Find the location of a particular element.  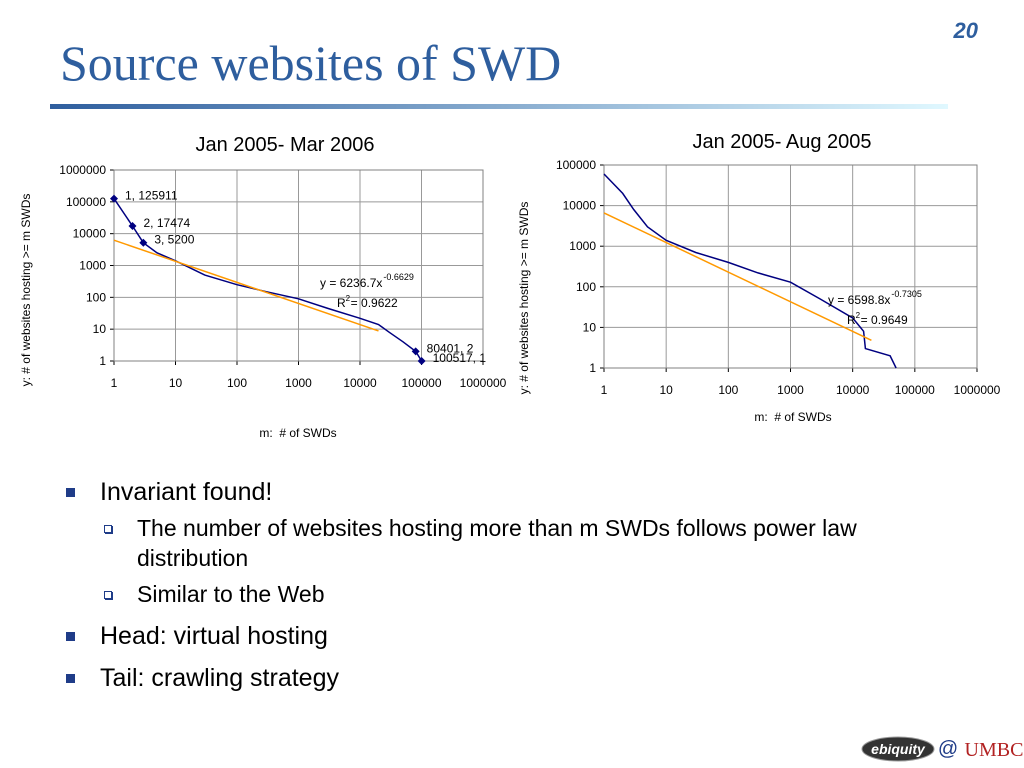

data-label: 100517, 1 is located at coordinates (460, 358).